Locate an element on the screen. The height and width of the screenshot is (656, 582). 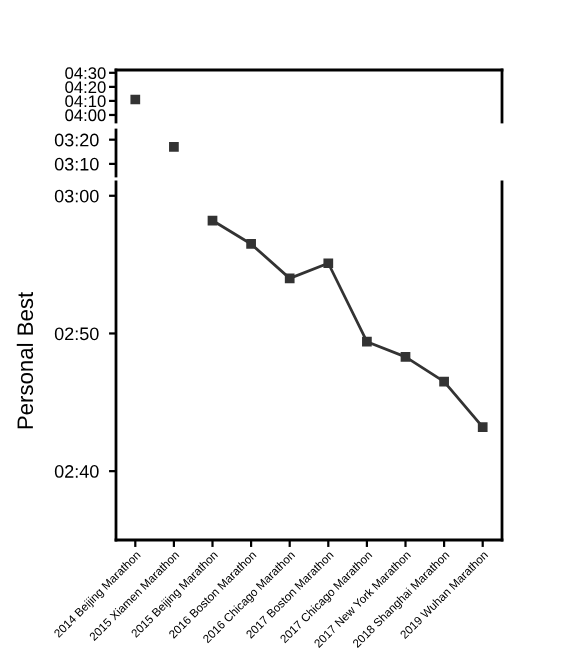
y-tick-label: 02:40 is located at coordinates (76, 471).